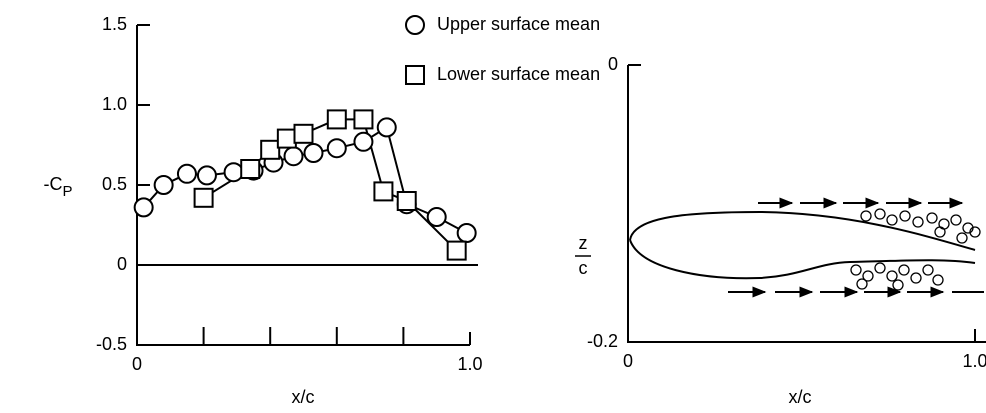 The width and height of the screenshot is (986, 413). What do you see at coordinates (67, 191) in the screenshot?
I see `y-axis-label-sub: P` at bounding box center [67, 191].